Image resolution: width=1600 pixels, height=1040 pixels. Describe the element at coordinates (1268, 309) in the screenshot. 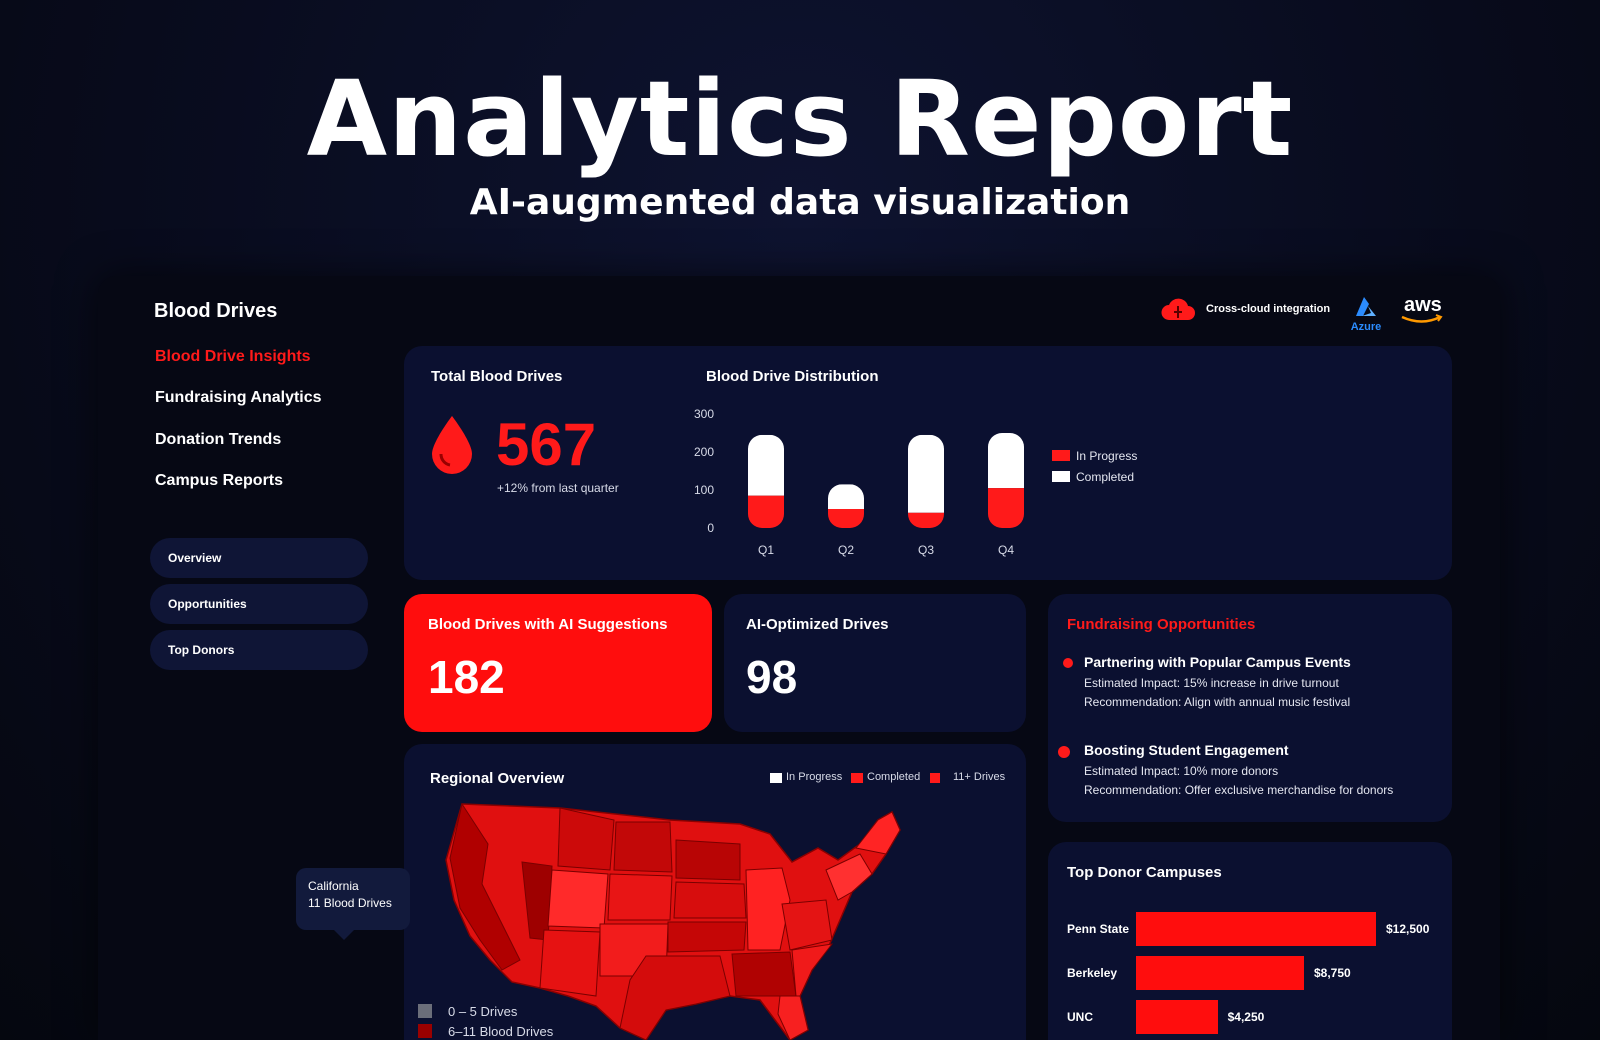

I see `cloud-integration-label: Cross-cloud integration` at that location.